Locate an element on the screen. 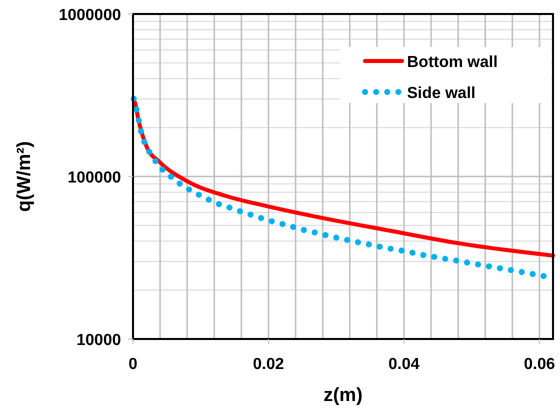  x-axis-title: z(m) is located at coordinates (343, 395).